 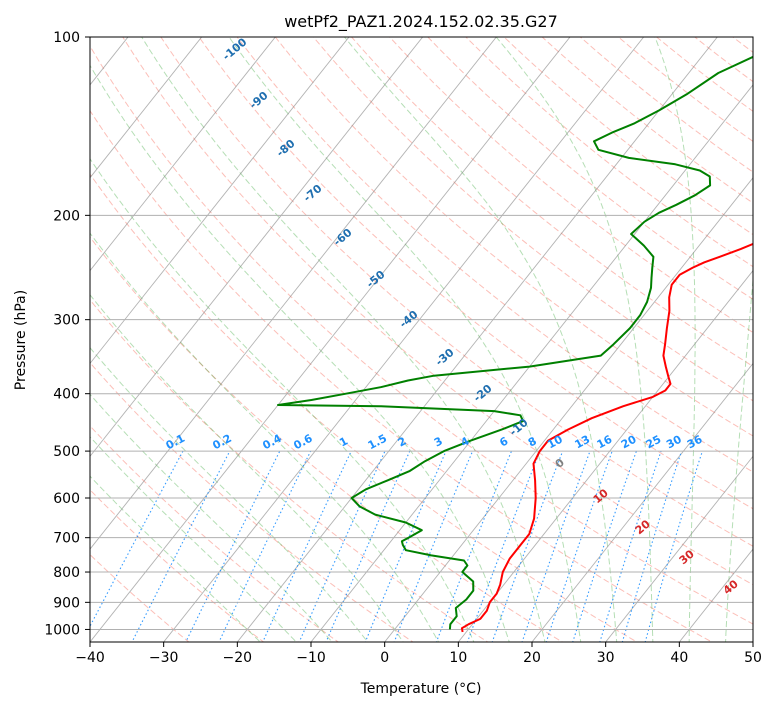 I want to click on chart-title: wetPf2_PAZ1.2024.152.02.35.G27, so click(x=421, y=22).